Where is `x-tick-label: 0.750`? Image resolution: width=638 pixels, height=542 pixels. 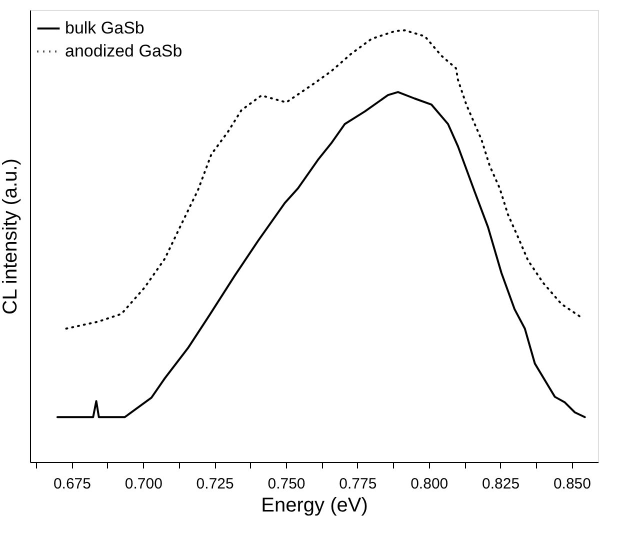
x-tick-label: 0.750 is located at coordinates (287, 484).